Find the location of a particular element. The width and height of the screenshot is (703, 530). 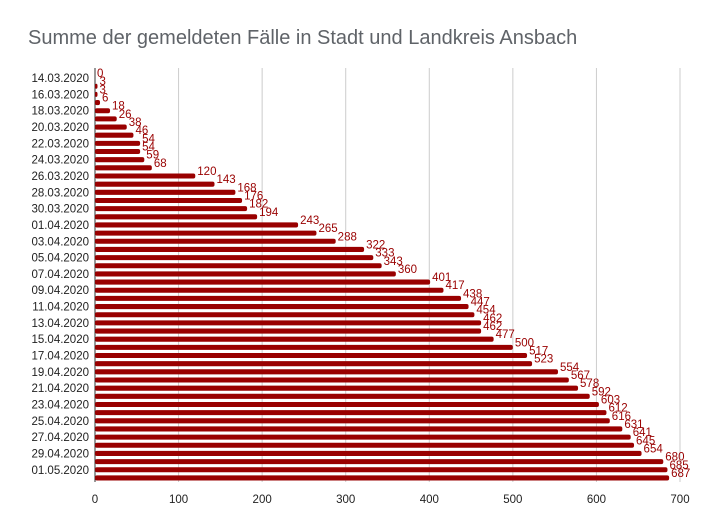

y-tick-label: 18.03.2020 is located at coordinates (60, 112).